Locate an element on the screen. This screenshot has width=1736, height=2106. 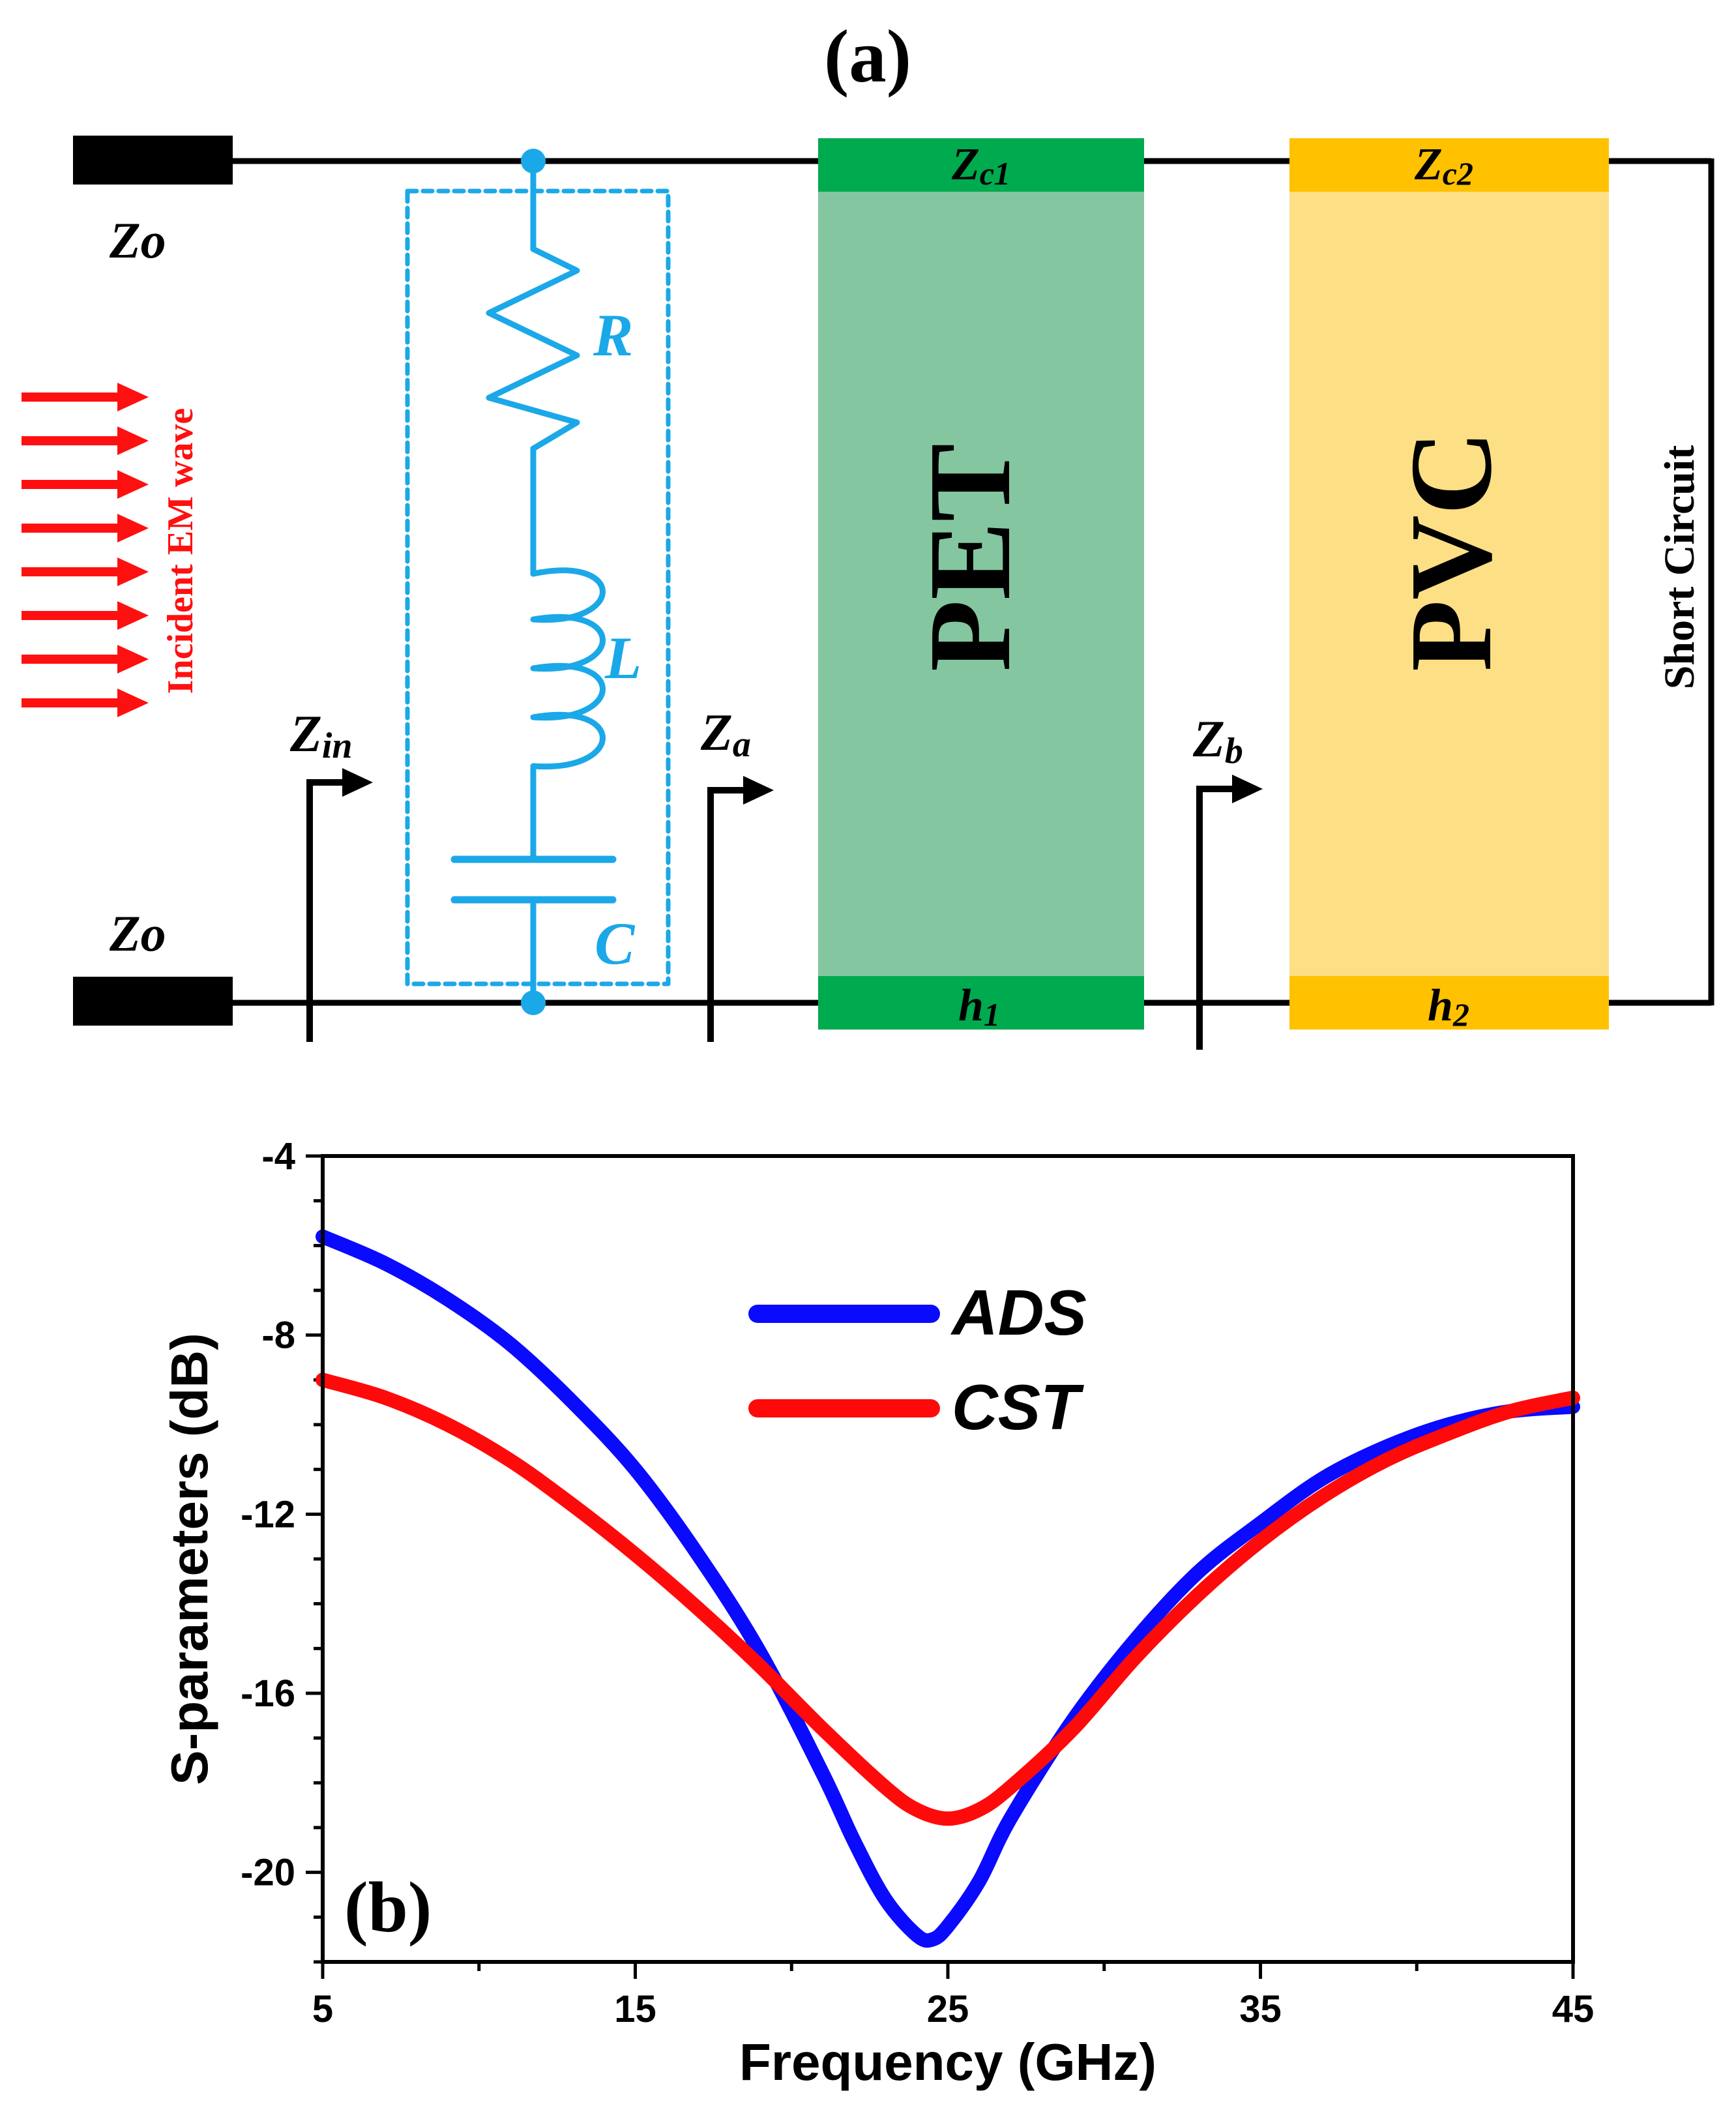
incident-wave-label: Incident EM wave is located at coordinates (180, 551).